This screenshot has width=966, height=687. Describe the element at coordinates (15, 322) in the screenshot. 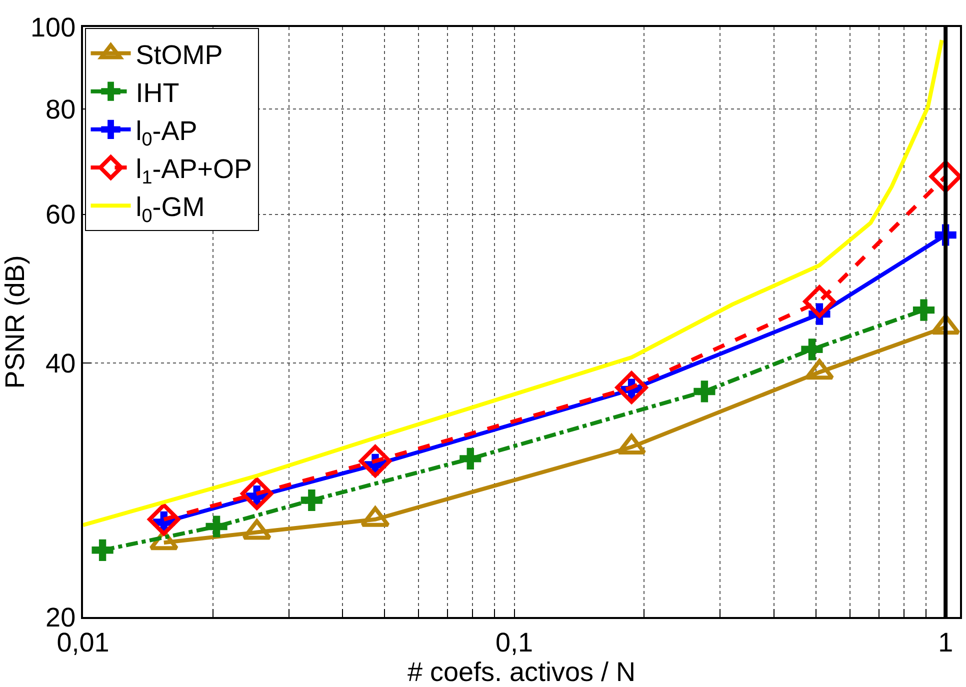

I see `y-axis-title: PSNR (dB)` at that location.